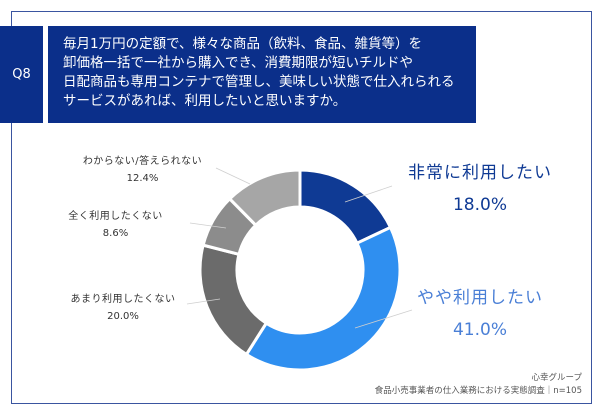 The image size is (600, 415). What do you see at coordinates (205, 101) in the screenshot?
I see `question-line: サービスがあれば、利用したいと思いますか。` at bounding box center [205, 101].